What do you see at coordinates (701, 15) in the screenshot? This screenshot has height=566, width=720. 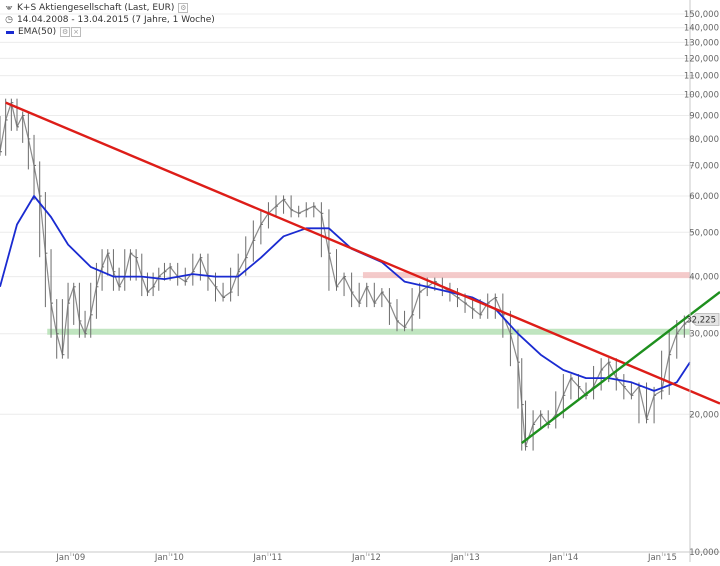 I see `y-tick-label: 150,000` at bounding box center [701, 15].